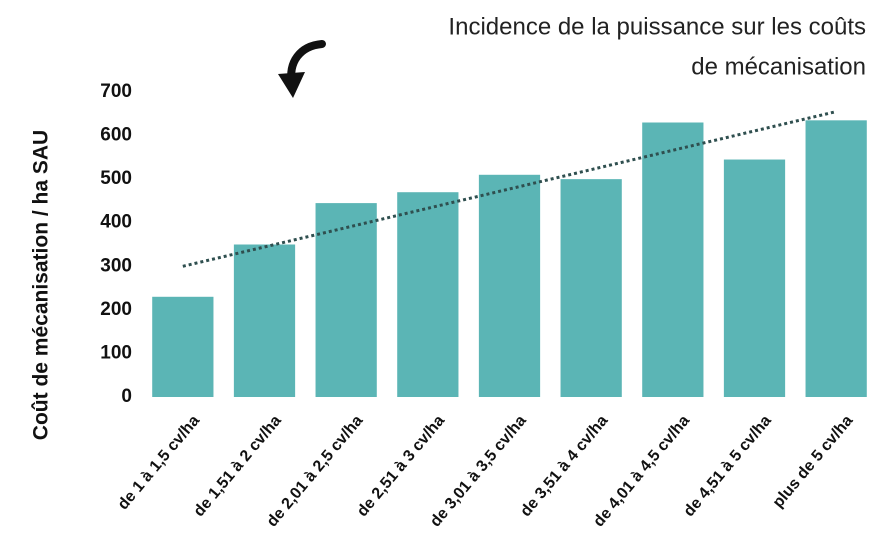  Describe the element at coordinates (116, 222) in the screenshot. I see `y-tick-label: 400` at that location.